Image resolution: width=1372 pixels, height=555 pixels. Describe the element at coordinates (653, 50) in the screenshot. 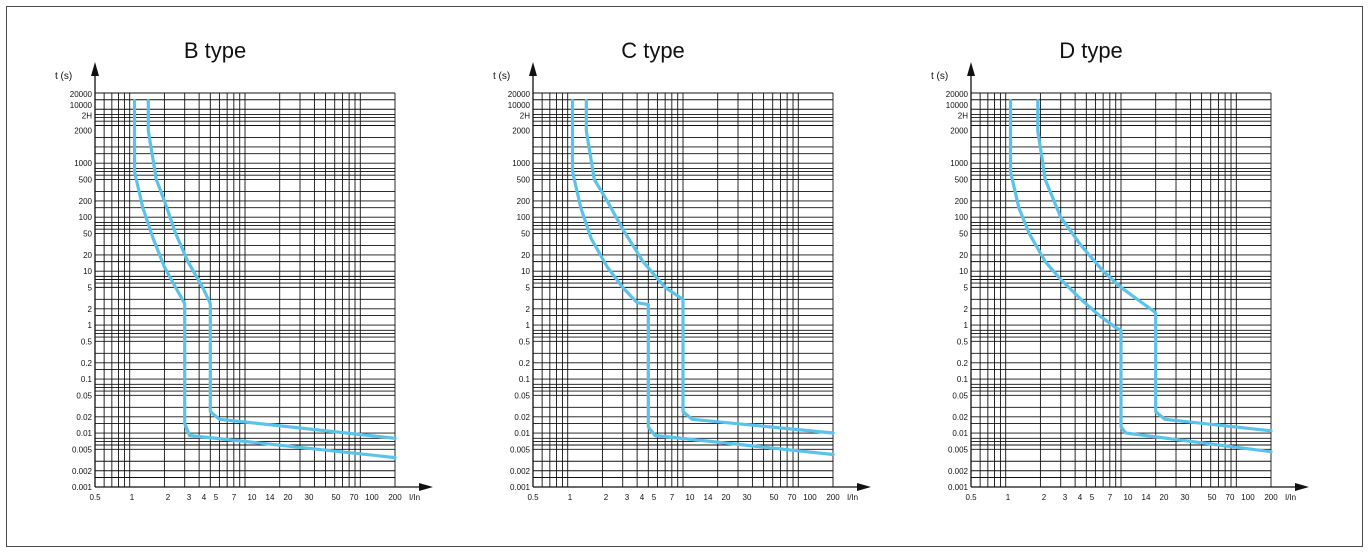

I see `chart-title: C type` at that location.